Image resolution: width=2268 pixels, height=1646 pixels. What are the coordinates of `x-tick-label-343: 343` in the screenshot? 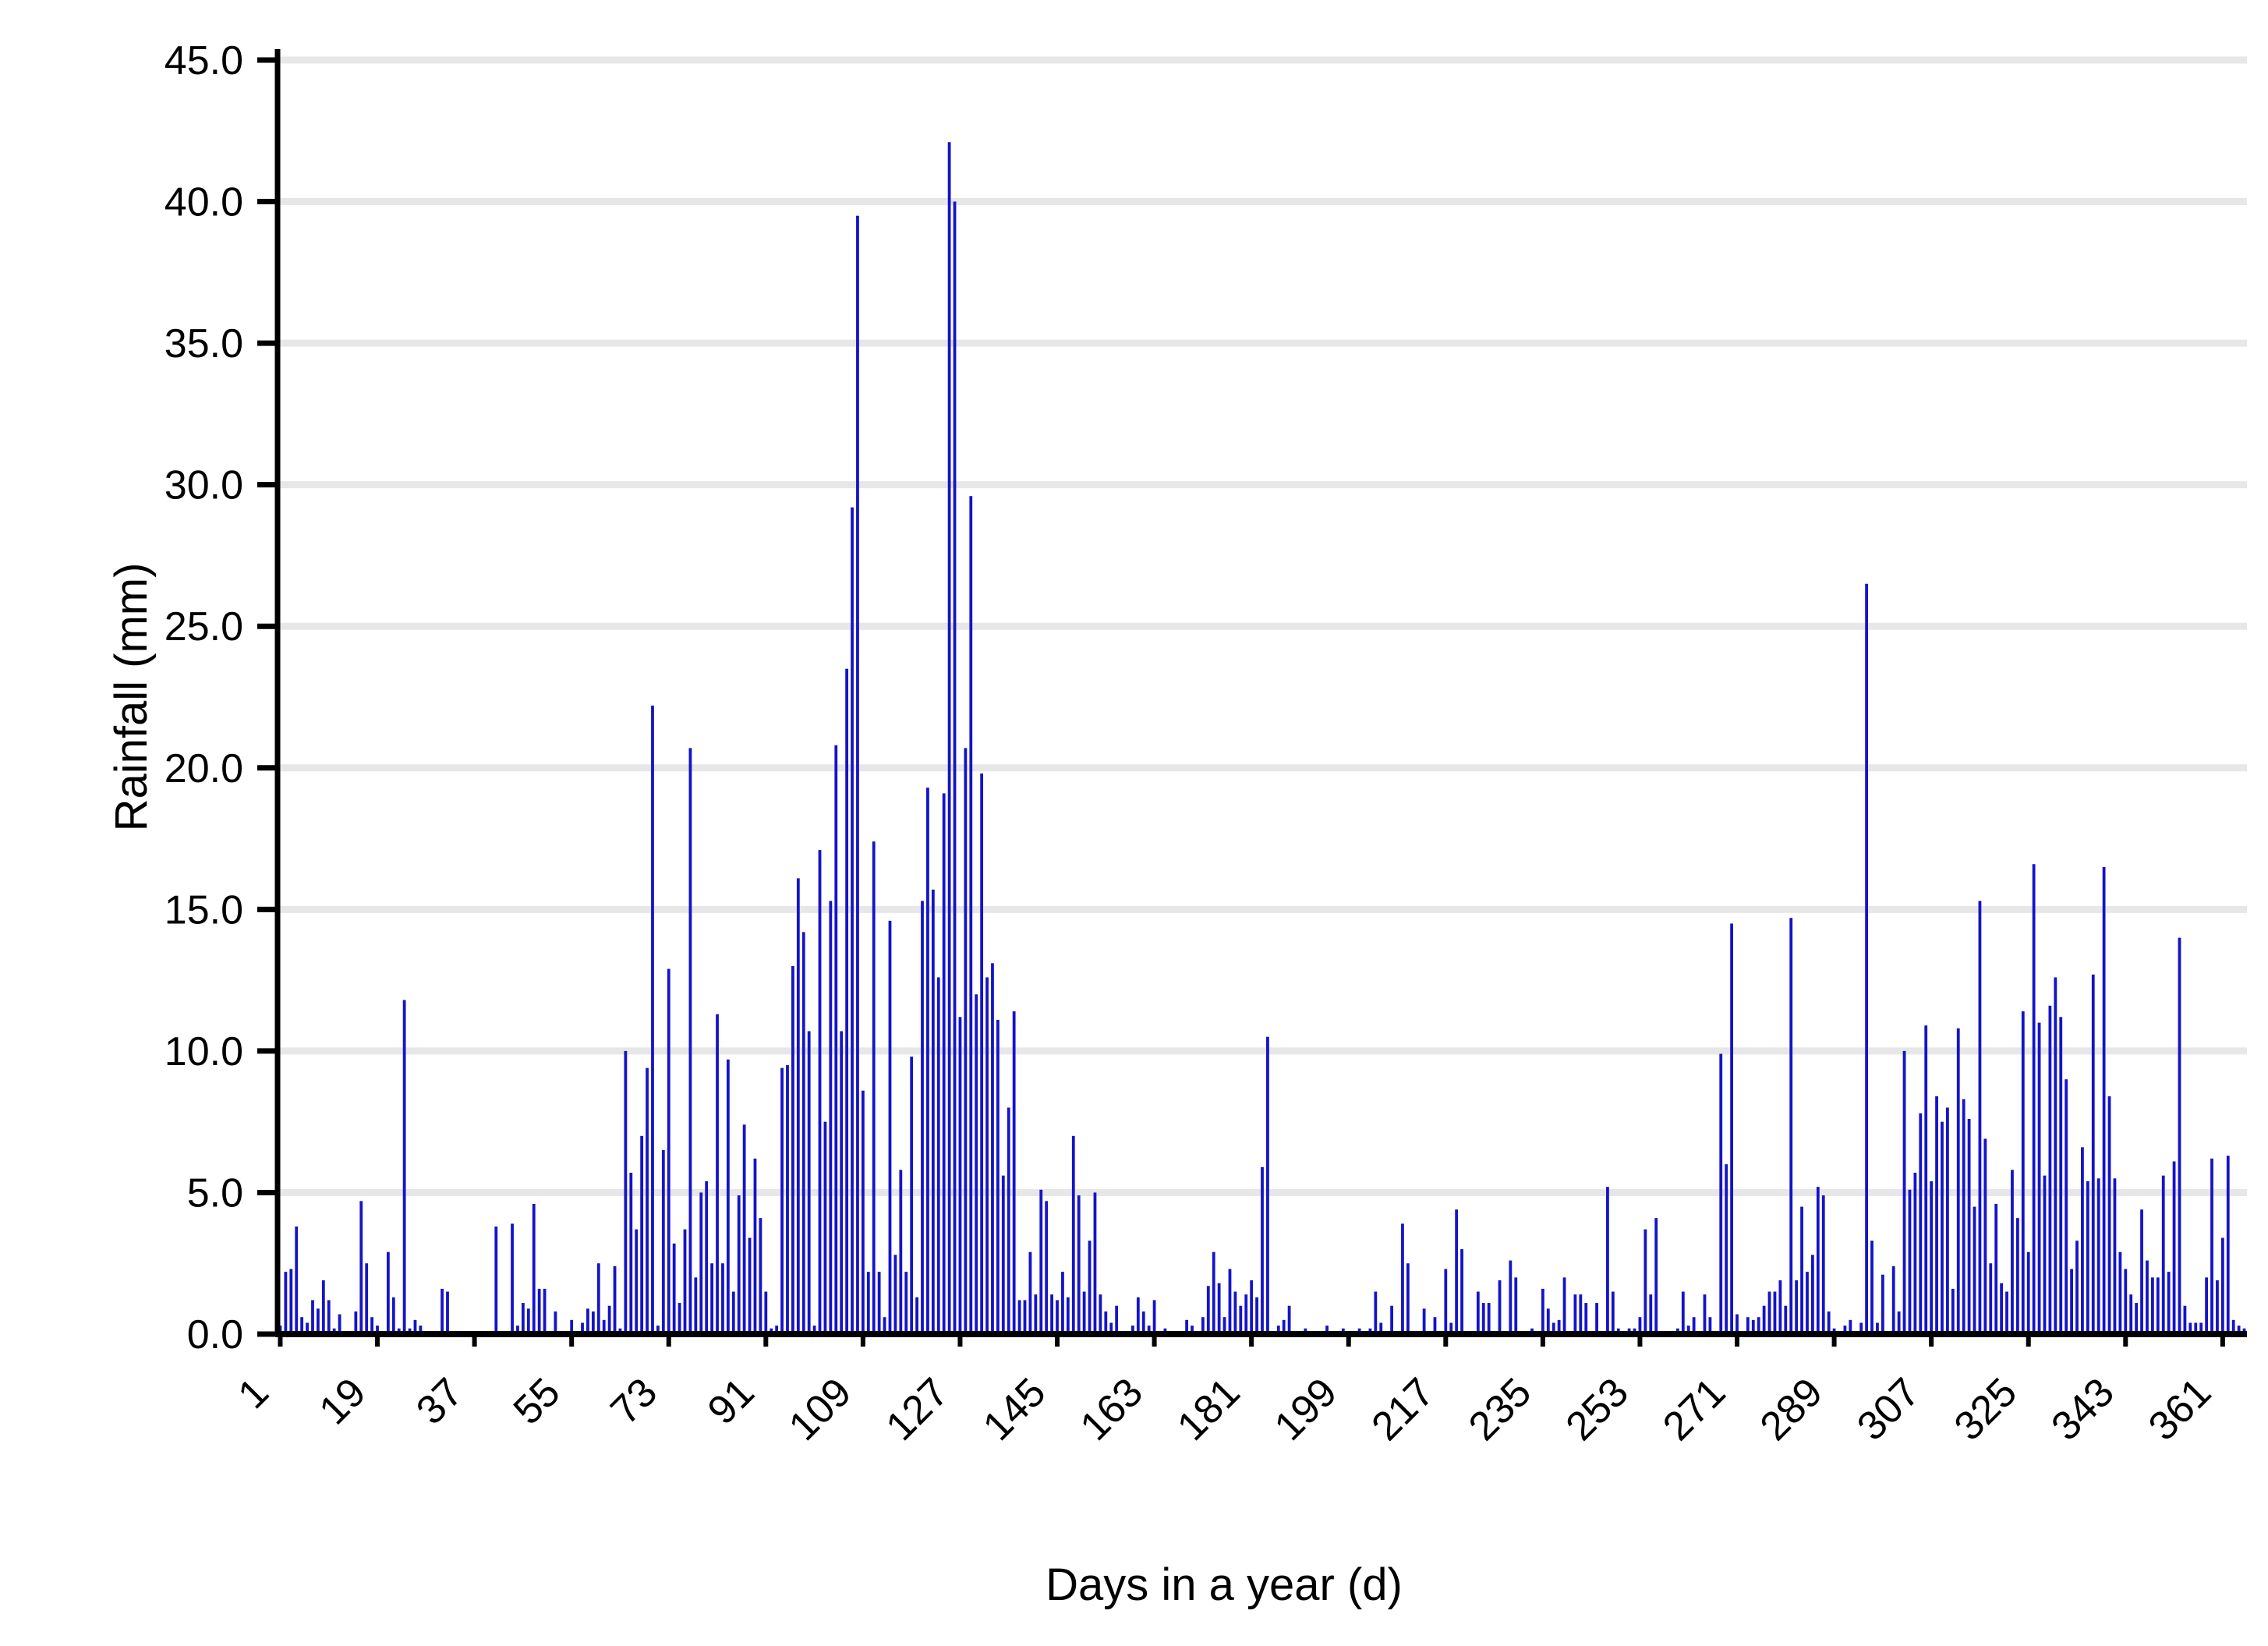 It's located at (2082, 1409).